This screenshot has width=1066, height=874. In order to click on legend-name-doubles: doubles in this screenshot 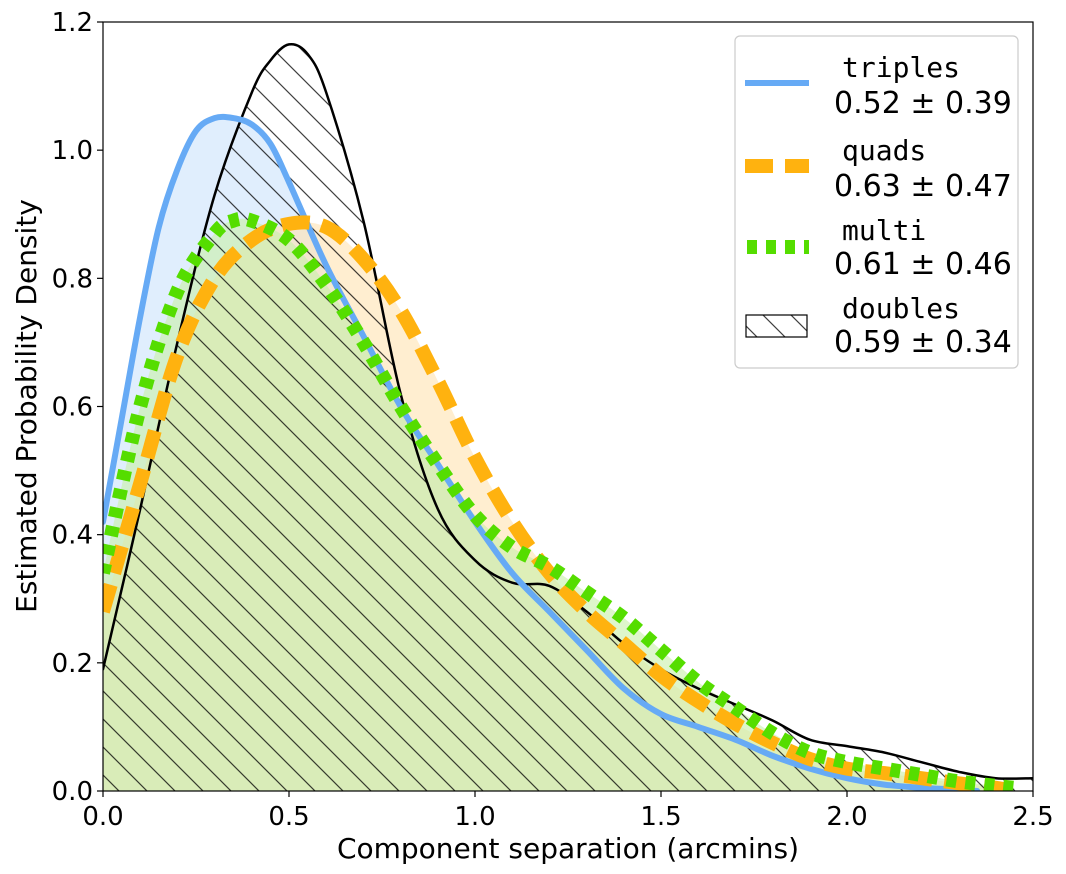, I will do `click(901, 308)`.